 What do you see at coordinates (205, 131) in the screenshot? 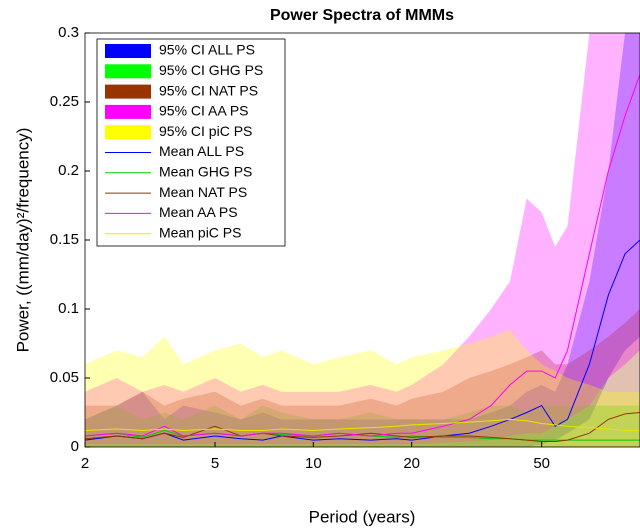
I see `legend-label: 95% CI piC PS` at bounding box center [205, 131].